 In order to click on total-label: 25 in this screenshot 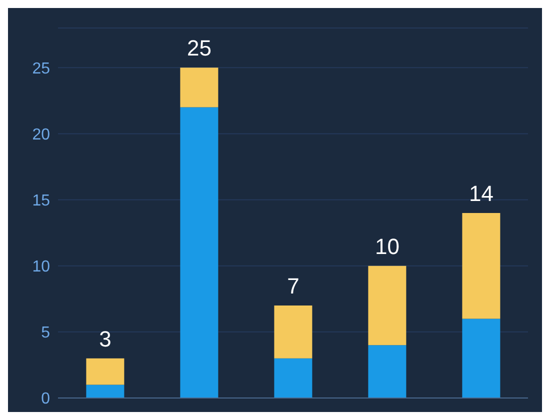, I will do `click(199, 48)`.